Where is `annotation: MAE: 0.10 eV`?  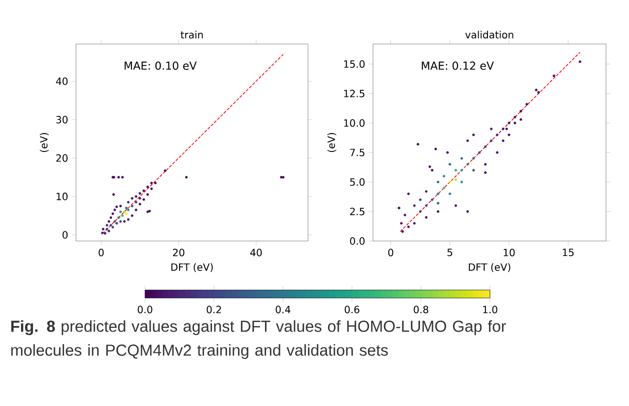
annotation: MAE: 0.10 eV is located at coordinates (160, 66).